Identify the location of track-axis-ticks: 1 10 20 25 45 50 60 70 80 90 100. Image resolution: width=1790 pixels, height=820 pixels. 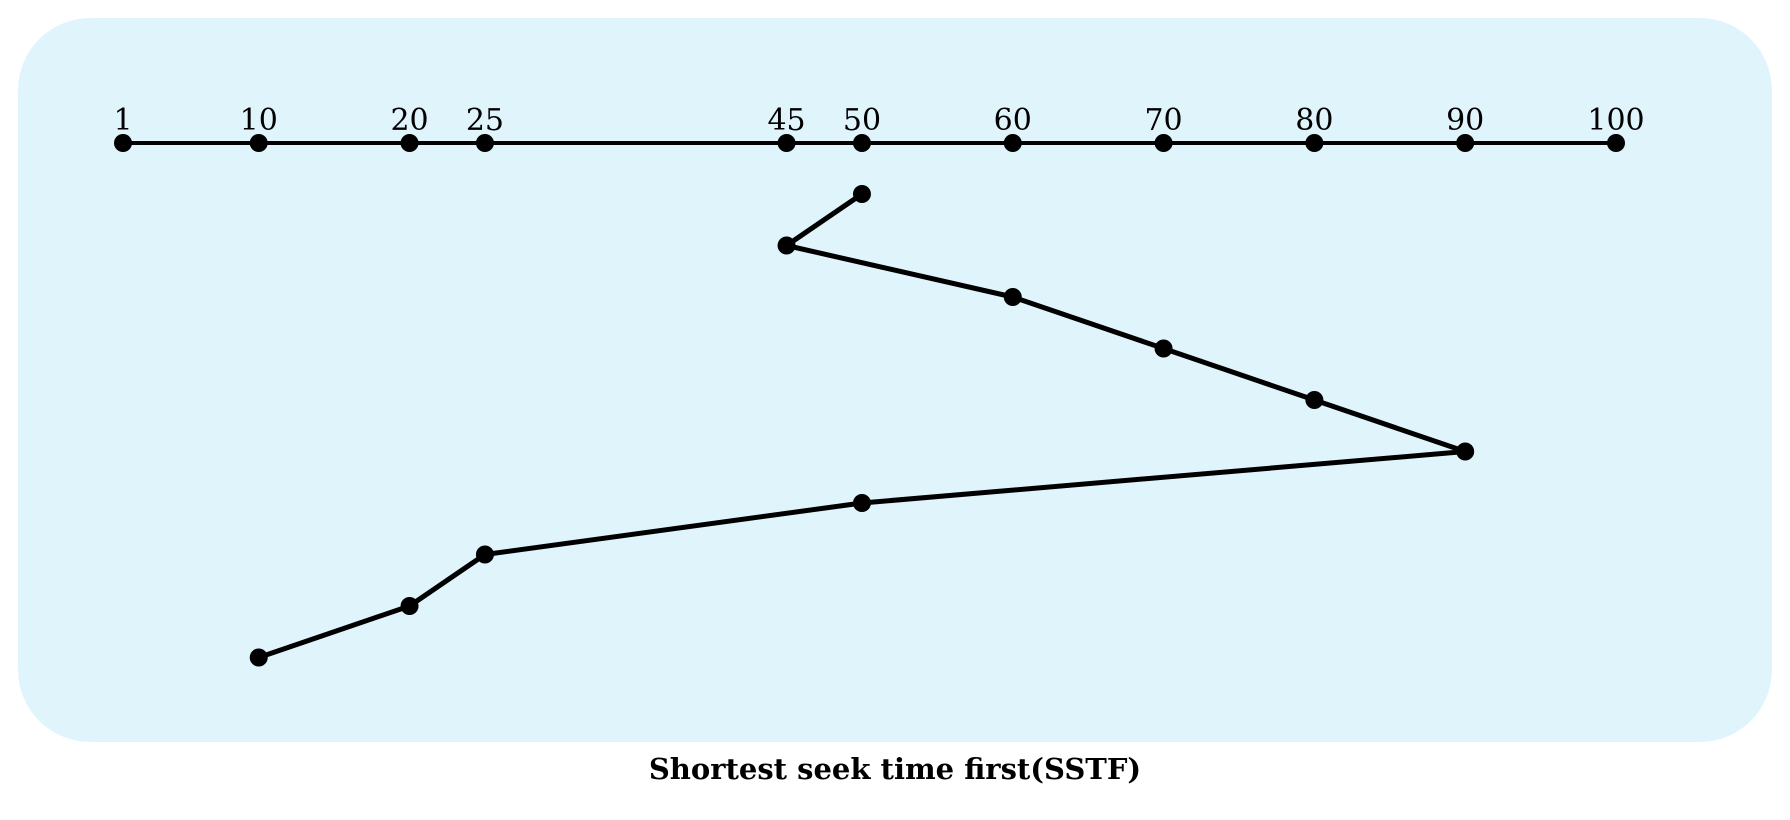
(879, 127).